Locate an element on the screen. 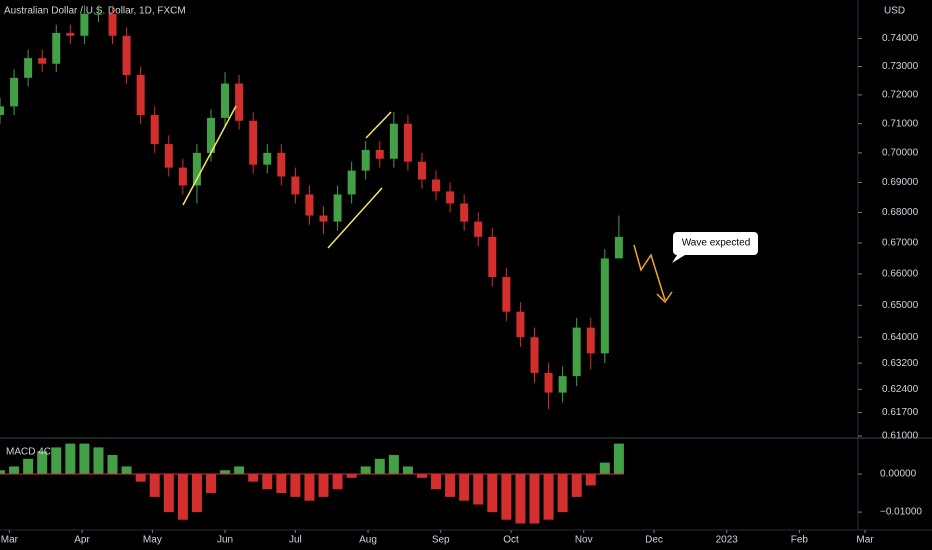  y-tick-label: 0.62400 is located at coordinates (900, 389).